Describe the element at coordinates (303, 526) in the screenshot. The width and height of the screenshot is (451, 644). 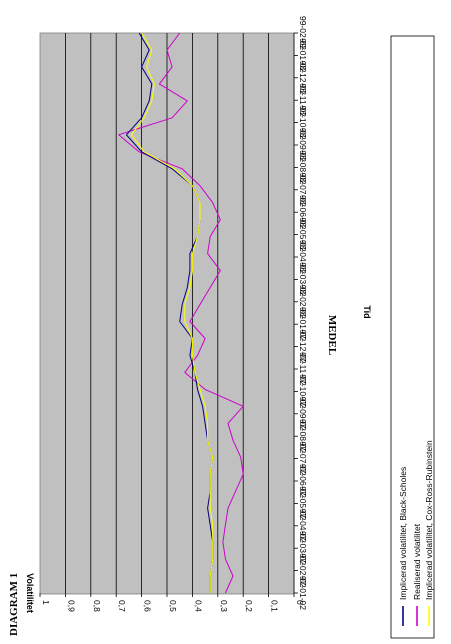
I see `x-tick-label: 97-04-02` at that location.